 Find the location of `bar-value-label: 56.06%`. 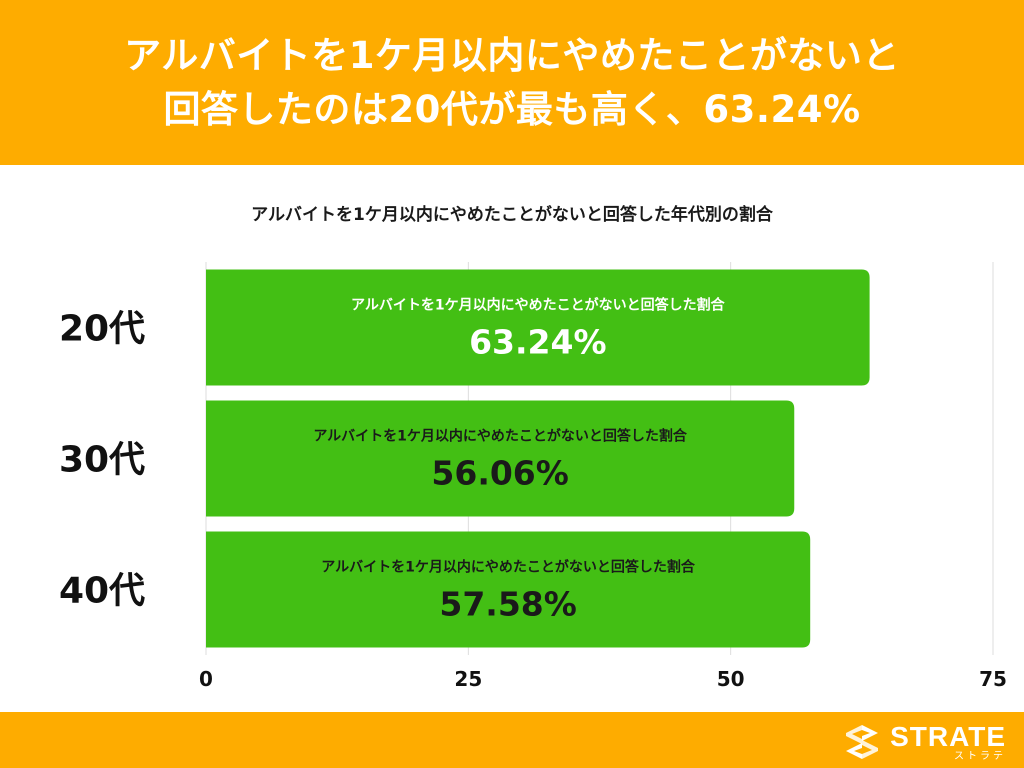

bar-value-label: 56.06% is located at coordinates (499, 473).